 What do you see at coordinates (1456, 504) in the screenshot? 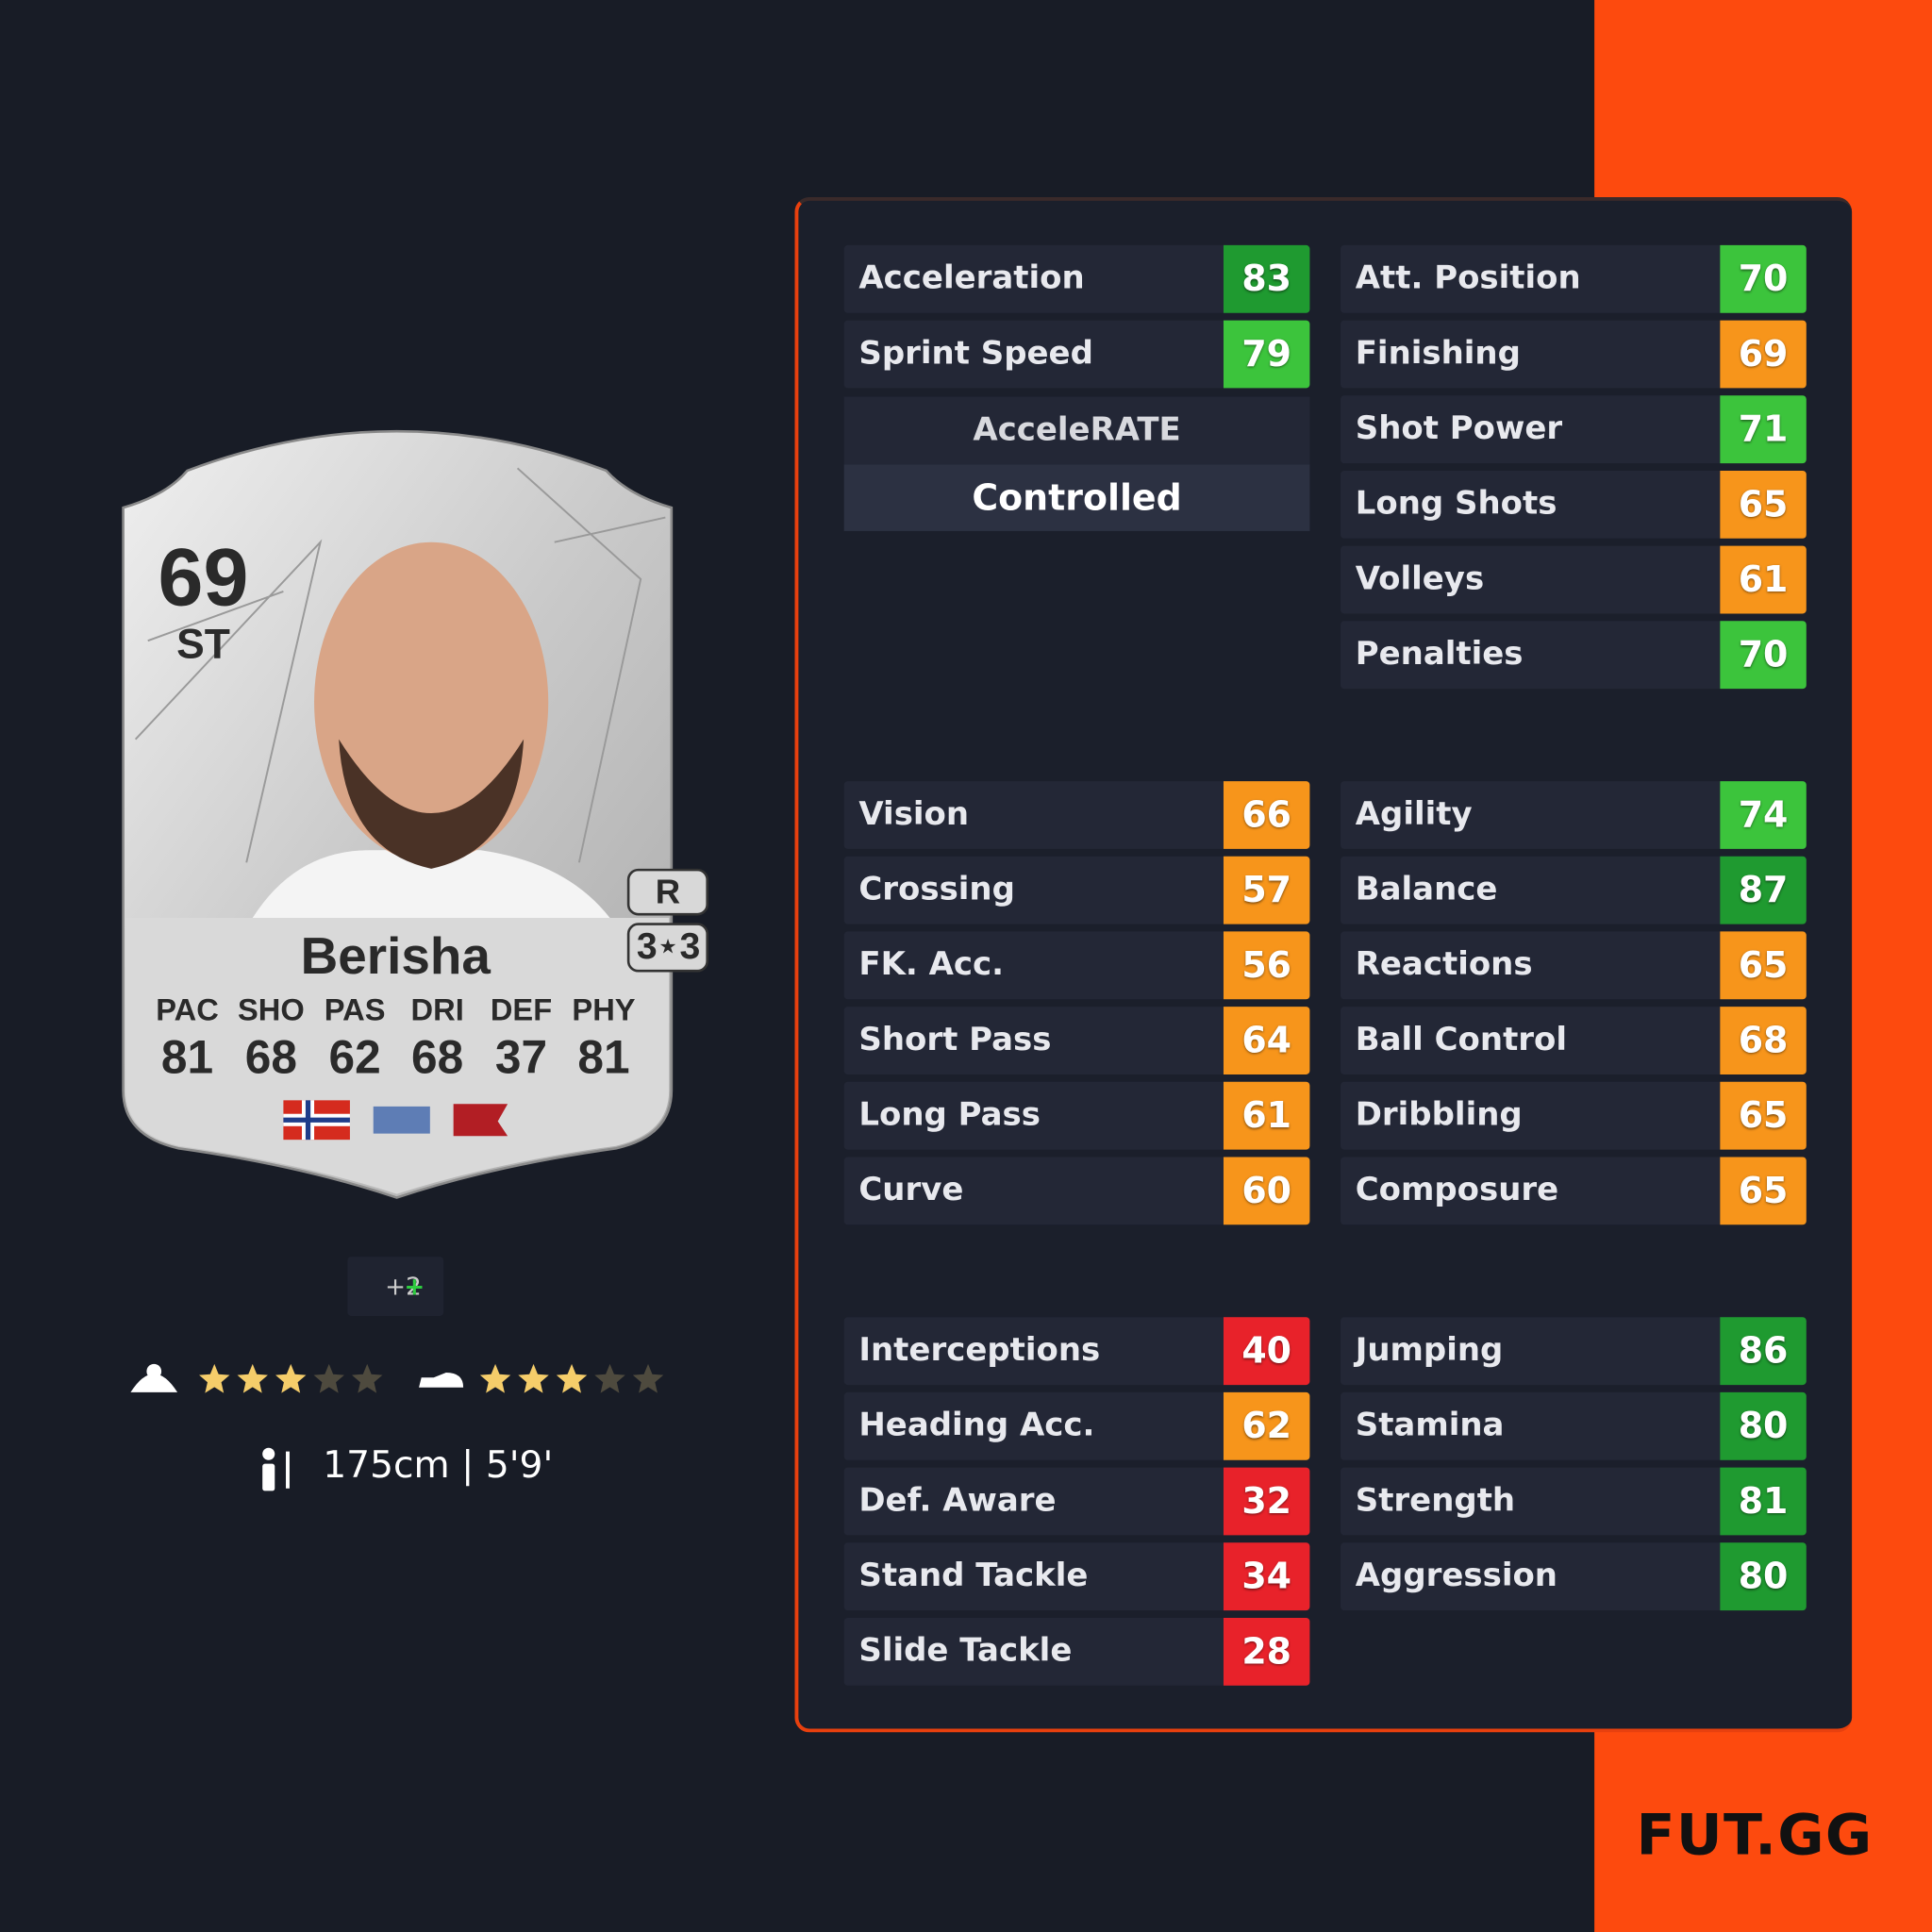
I see `stat-label: Long Shots` at bounding box center [1456, 504].